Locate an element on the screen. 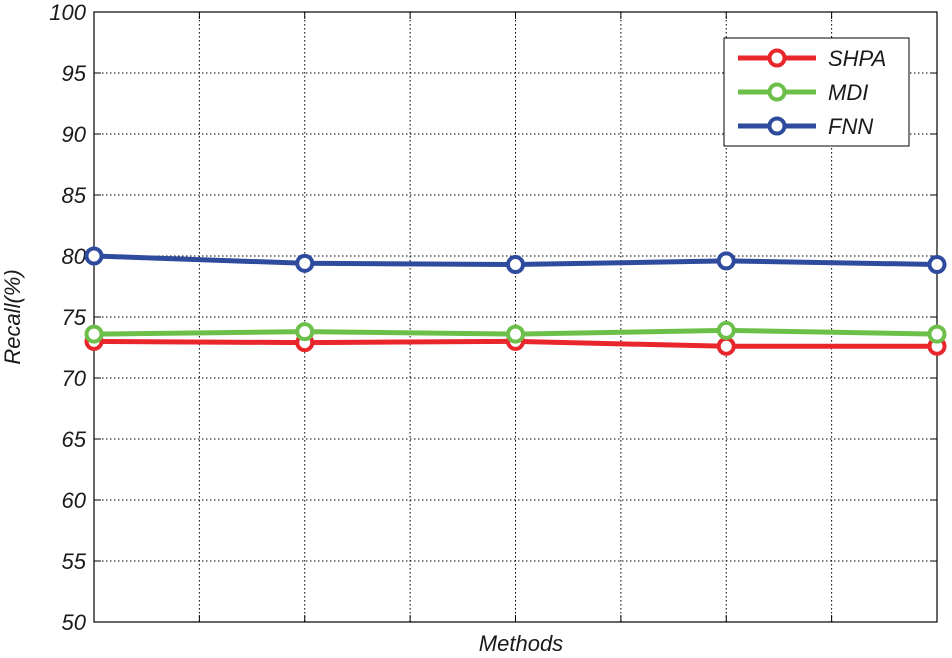  y-tick-label: 80 is located at coordinates (74, 256).